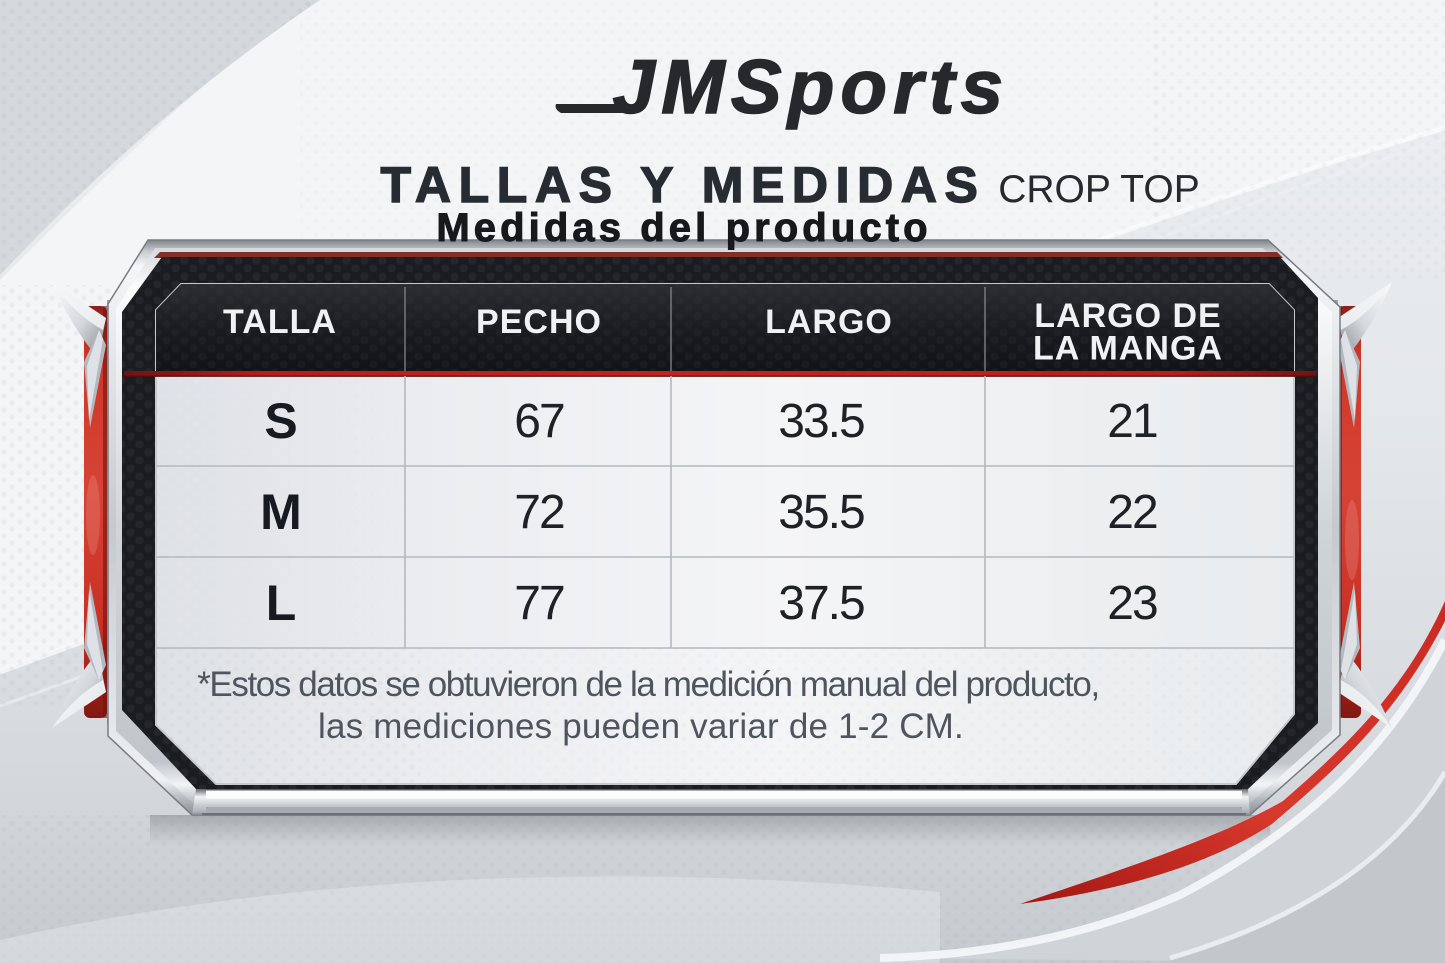 The image size is (1445, 963). What do you see at coordinates (280, 421) in the screenshot?
I see `svg-text: S` at bounding box center [280, 421].